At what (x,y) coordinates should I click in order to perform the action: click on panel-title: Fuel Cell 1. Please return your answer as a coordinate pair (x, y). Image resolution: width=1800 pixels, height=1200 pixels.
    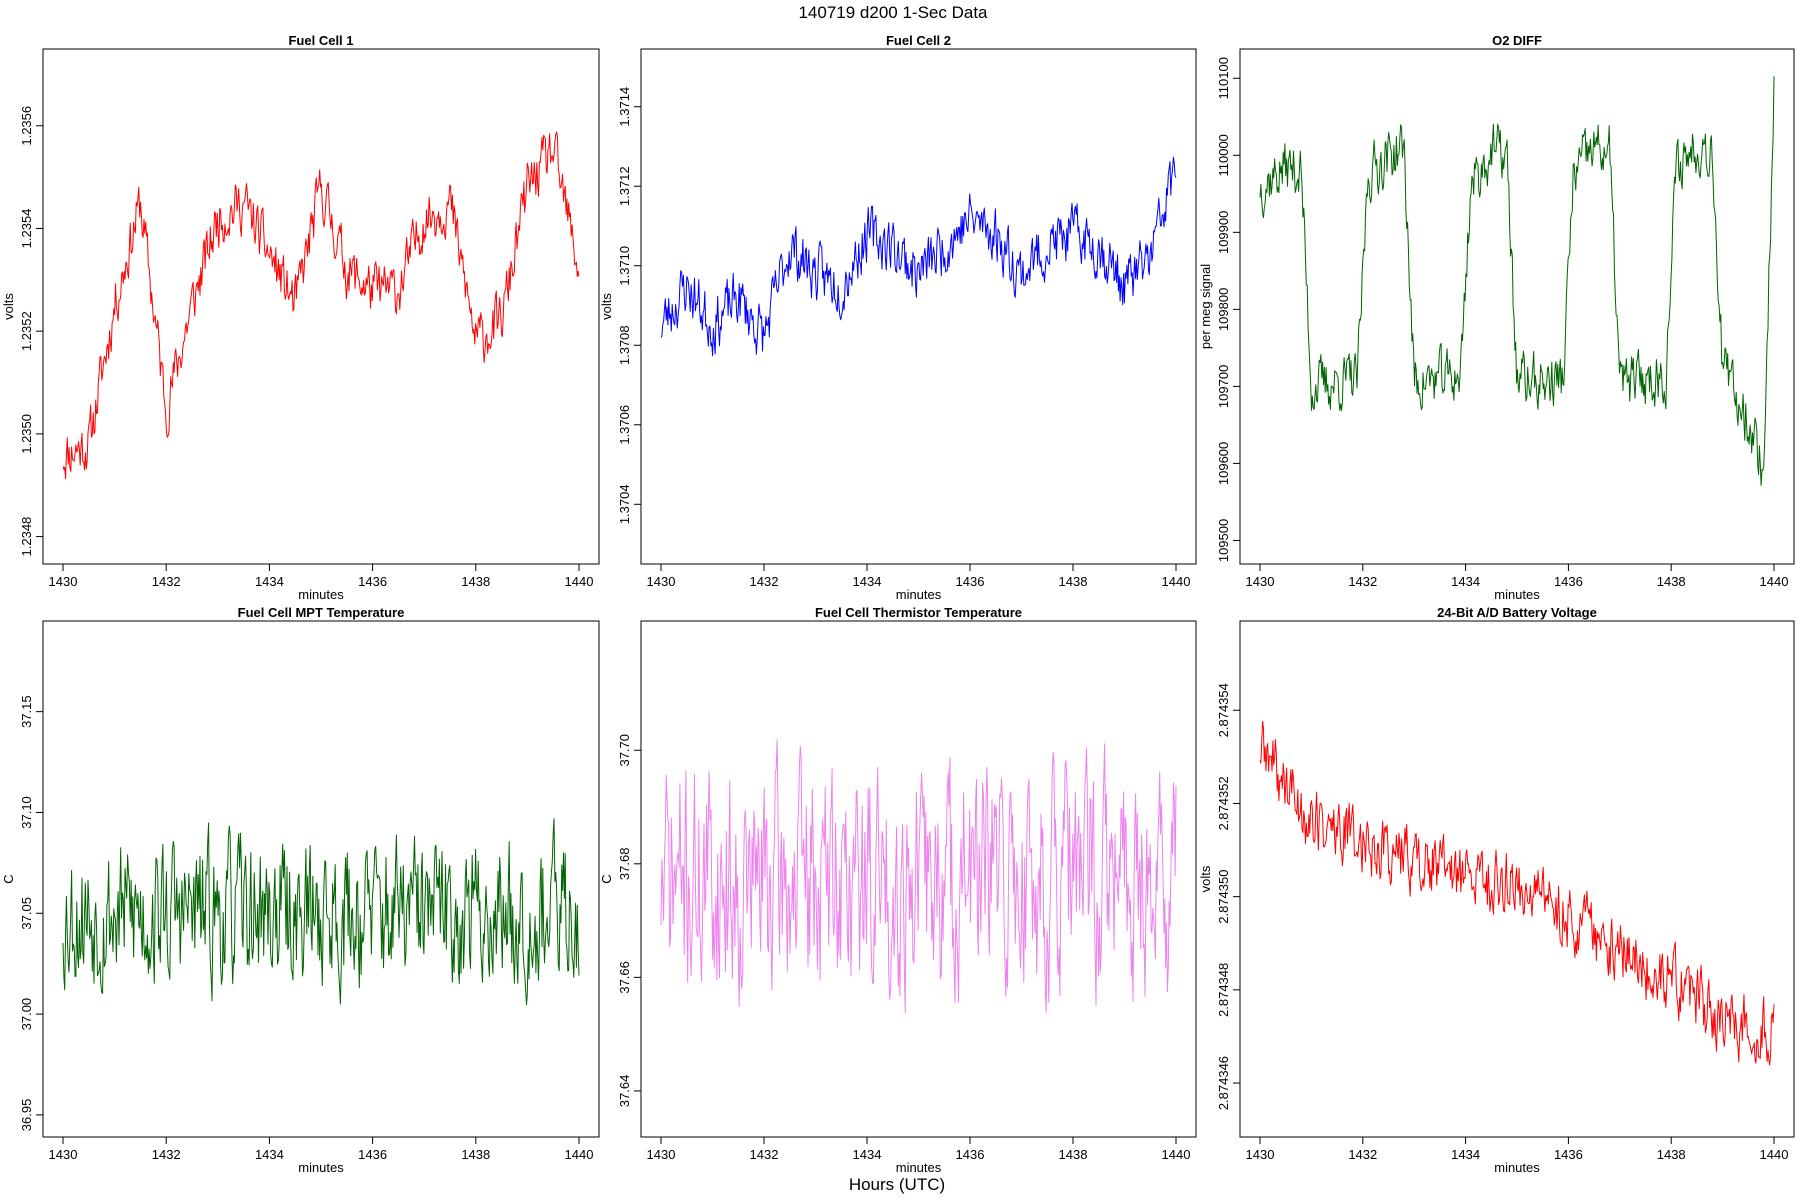
    Looking at the image, I should click on (320, 40).